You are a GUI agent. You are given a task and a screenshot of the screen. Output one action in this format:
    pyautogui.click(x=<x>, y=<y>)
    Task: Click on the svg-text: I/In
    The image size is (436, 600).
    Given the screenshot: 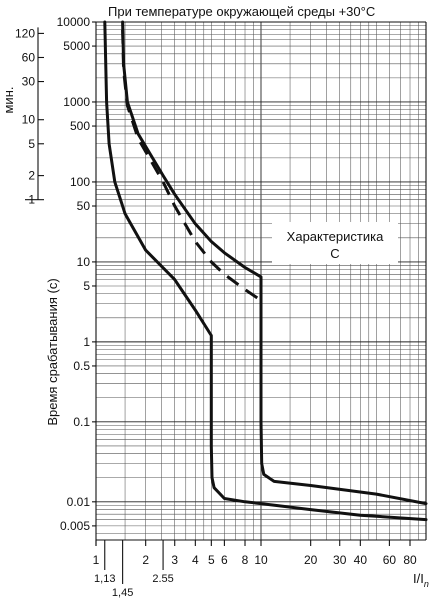 What is the action you would take?
    pyautogui.click(x=421, y=580)
    